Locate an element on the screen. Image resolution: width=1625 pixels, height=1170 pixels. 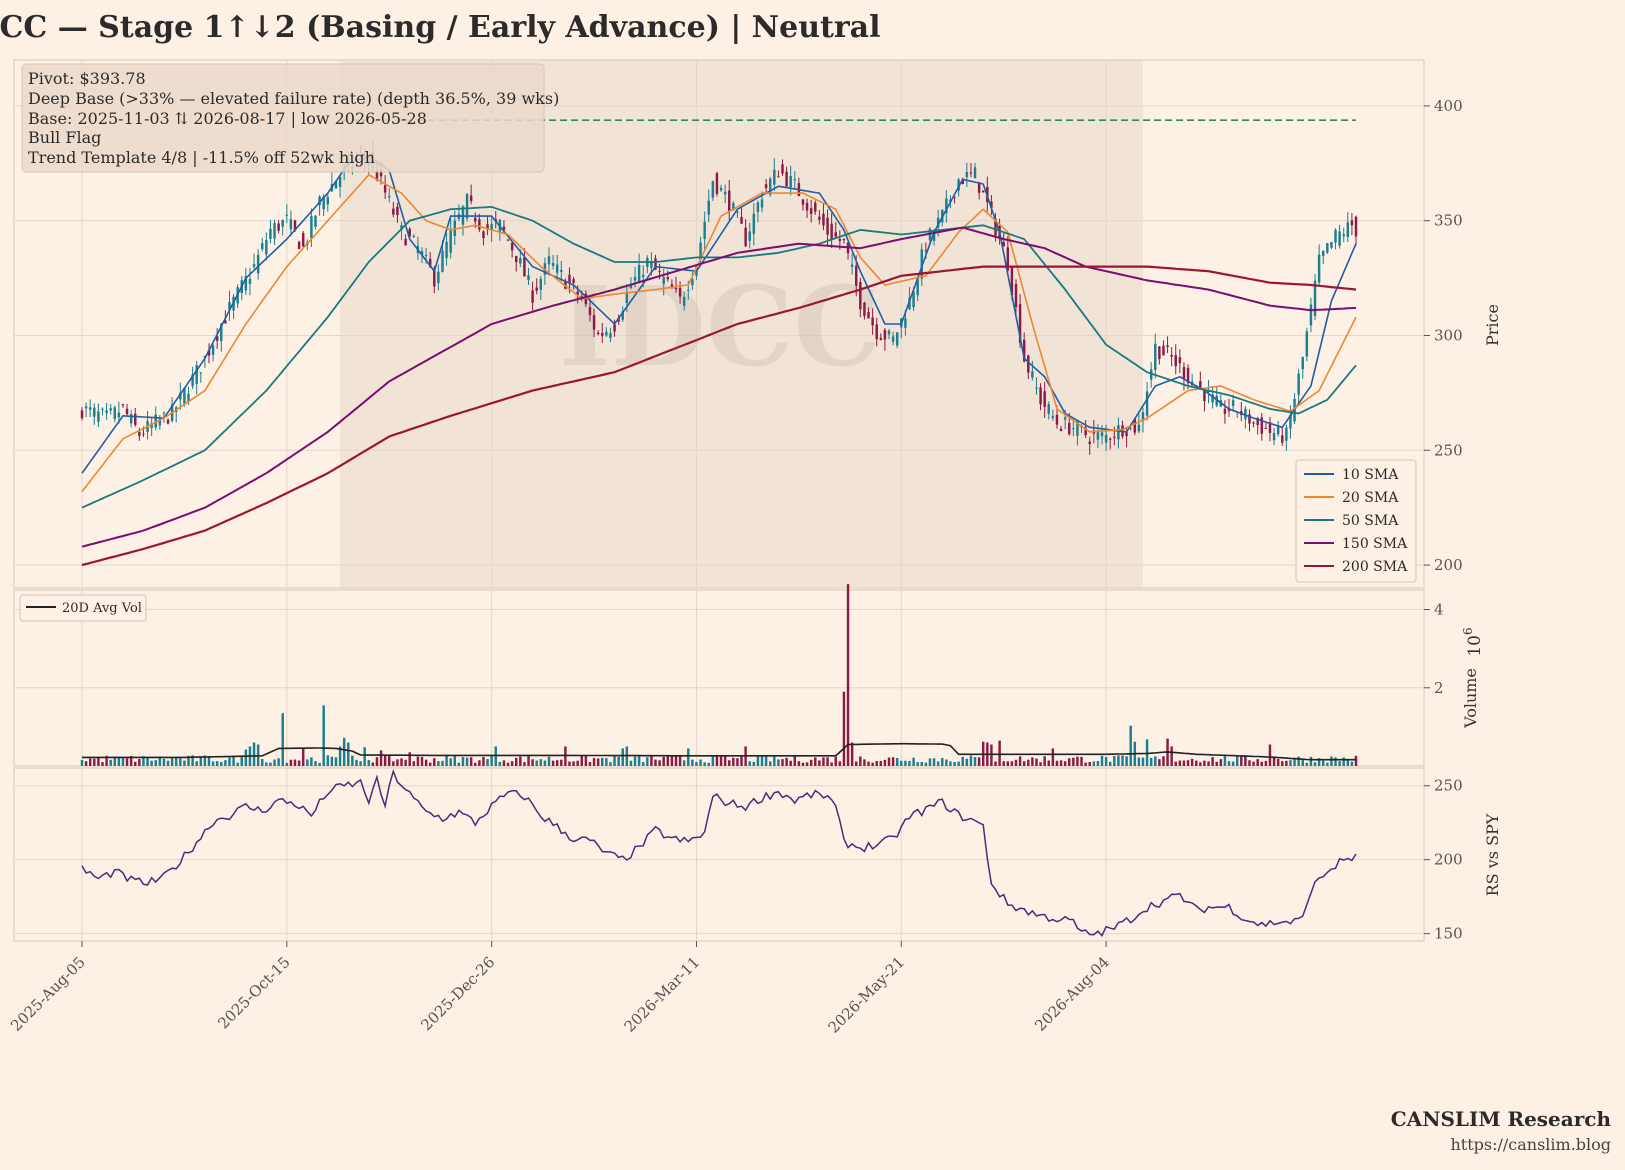
price-y-tick-label: 350 is located at coordinates (1448, 221).